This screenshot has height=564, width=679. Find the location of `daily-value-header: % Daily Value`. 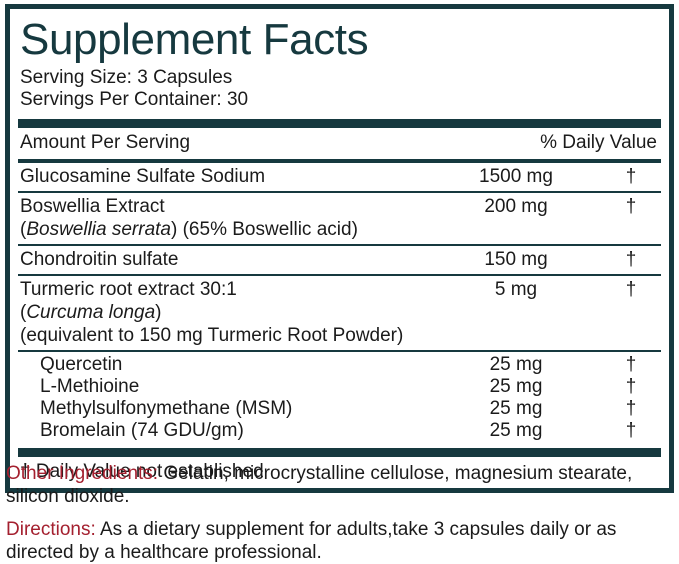

daily-value-header: % Daily Value is located at coordinates (598, 142).